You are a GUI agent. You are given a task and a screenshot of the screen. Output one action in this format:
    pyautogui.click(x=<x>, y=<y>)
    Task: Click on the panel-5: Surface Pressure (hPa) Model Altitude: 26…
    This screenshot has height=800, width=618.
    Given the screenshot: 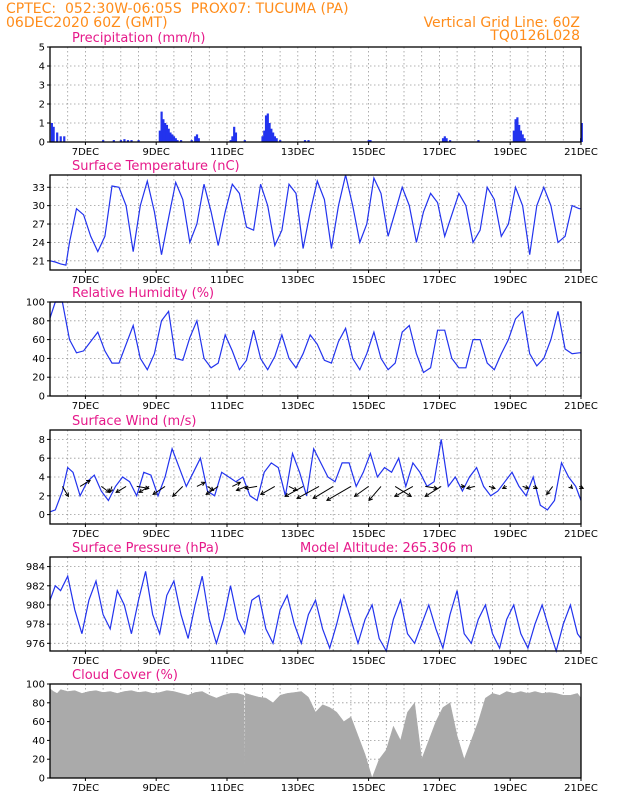 What is the action you would take?
    pyautogui.click(x=312, y=604)
    